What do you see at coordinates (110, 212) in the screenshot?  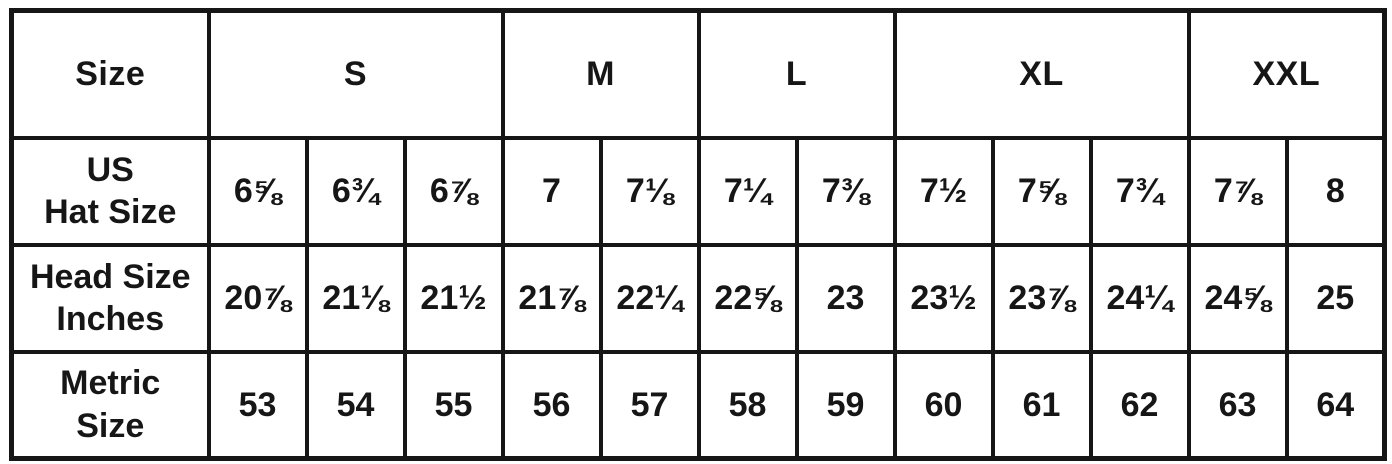 I see `row-label-line-2: Hat Size` at bounding box center [110, 212].